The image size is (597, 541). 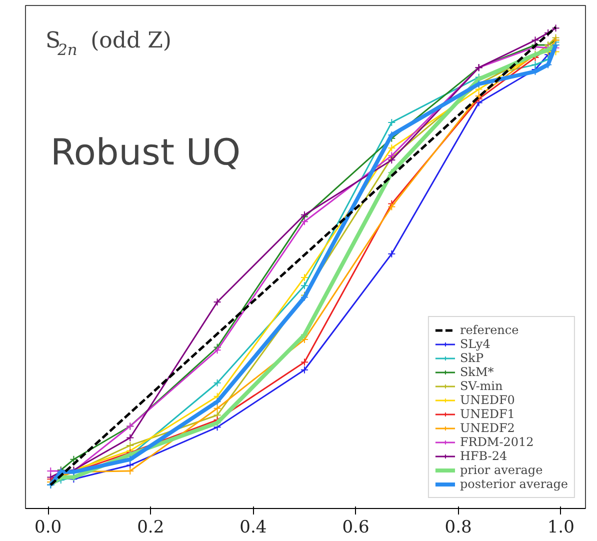 I want to click on legend-label: UNEDF0, so click(x=487, y=400).